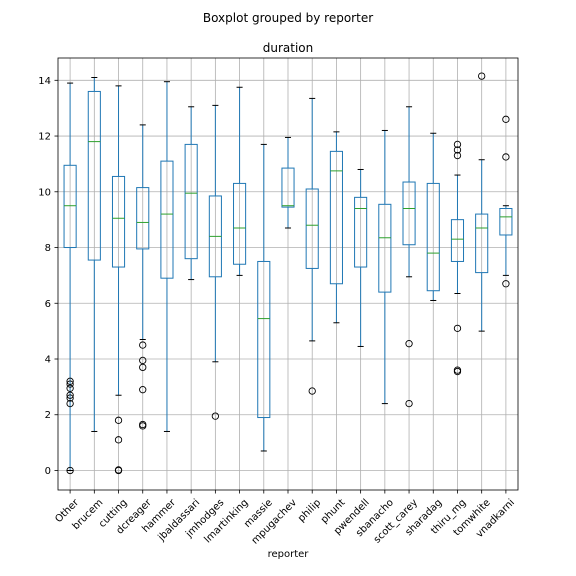 This screenshot has height=576, width=576. Describe the element at coordinates (289, 554) in the screenshot. I see `x-axis-label: reporter` at that location.